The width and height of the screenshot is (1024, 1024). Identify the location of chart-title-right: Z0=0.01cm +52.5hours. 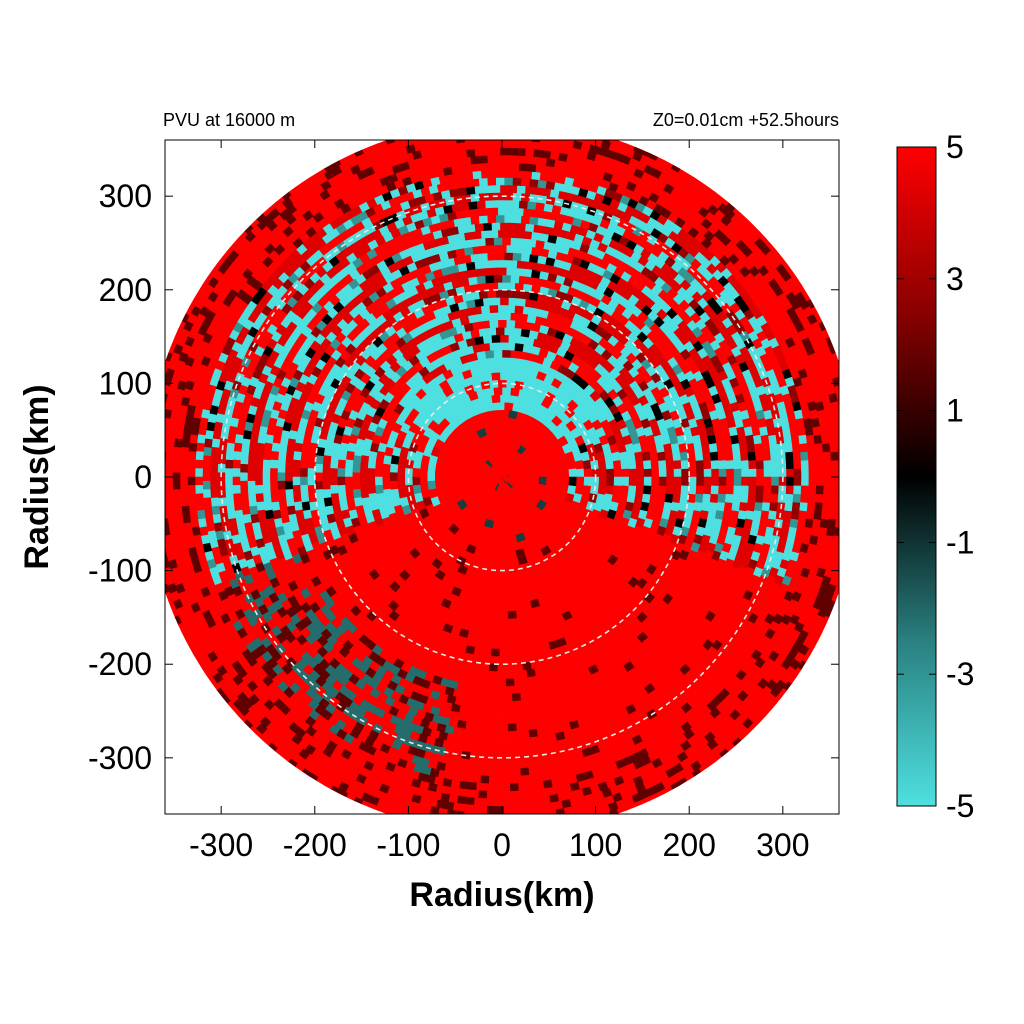
(746, 120).